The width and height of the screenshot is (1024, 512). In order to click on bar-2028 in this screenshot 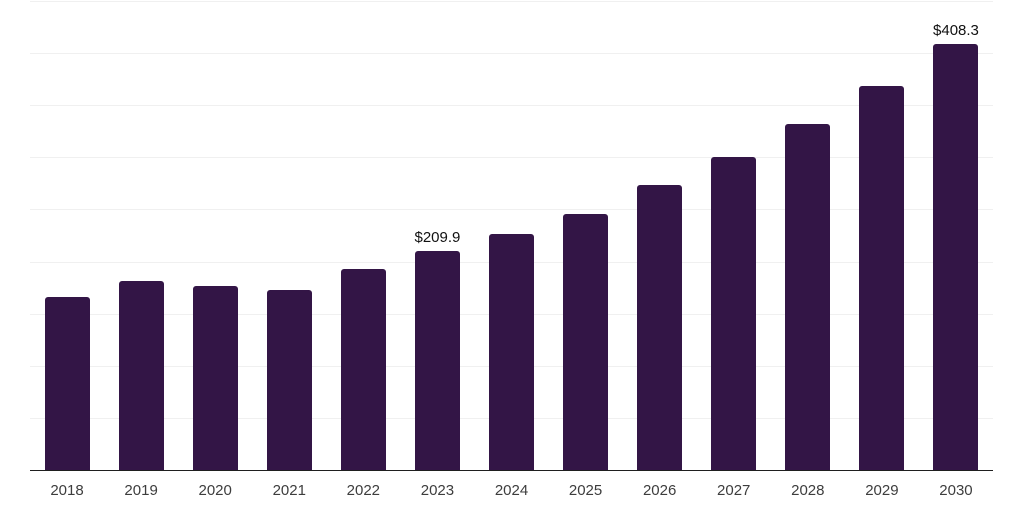, I will do `click(808, 296)`.